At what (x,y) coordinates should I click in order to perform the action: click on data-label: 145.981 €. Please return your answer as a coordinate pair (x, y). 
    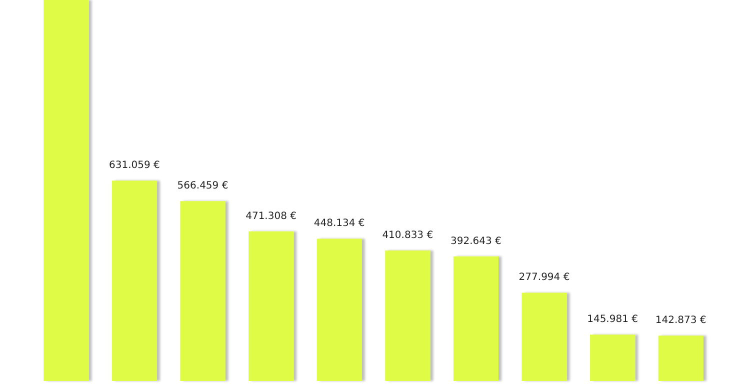
    Looking at the image, I should click on (612, 320).